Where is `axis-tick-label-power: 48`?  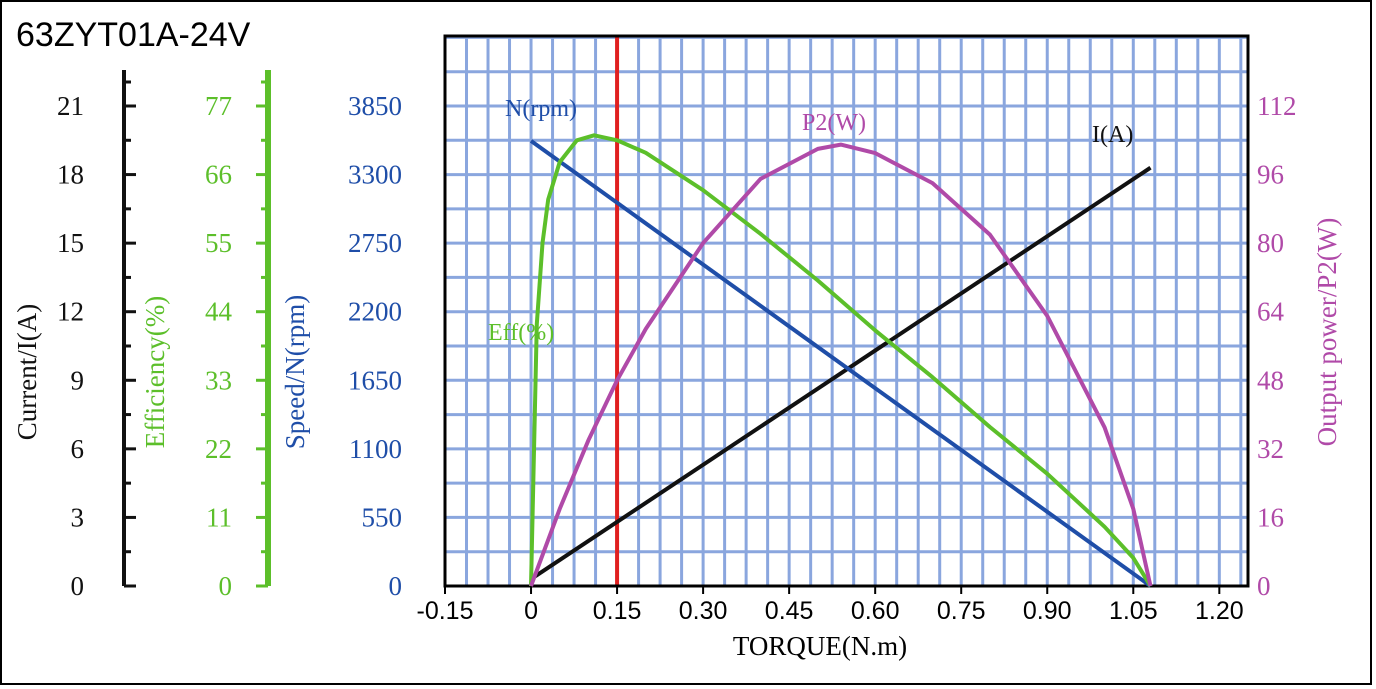
axis-tick-label-power: 48 is located at coordinates (1270, 380).